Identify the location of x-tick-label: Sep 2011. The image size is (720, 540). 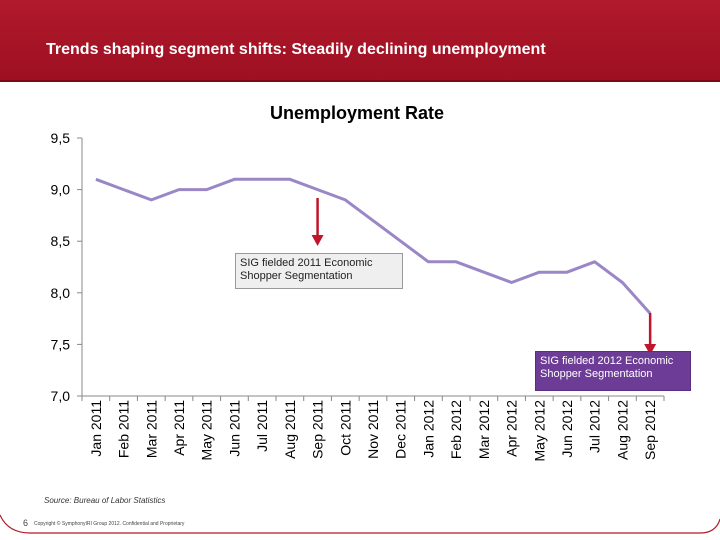
(318, 429).